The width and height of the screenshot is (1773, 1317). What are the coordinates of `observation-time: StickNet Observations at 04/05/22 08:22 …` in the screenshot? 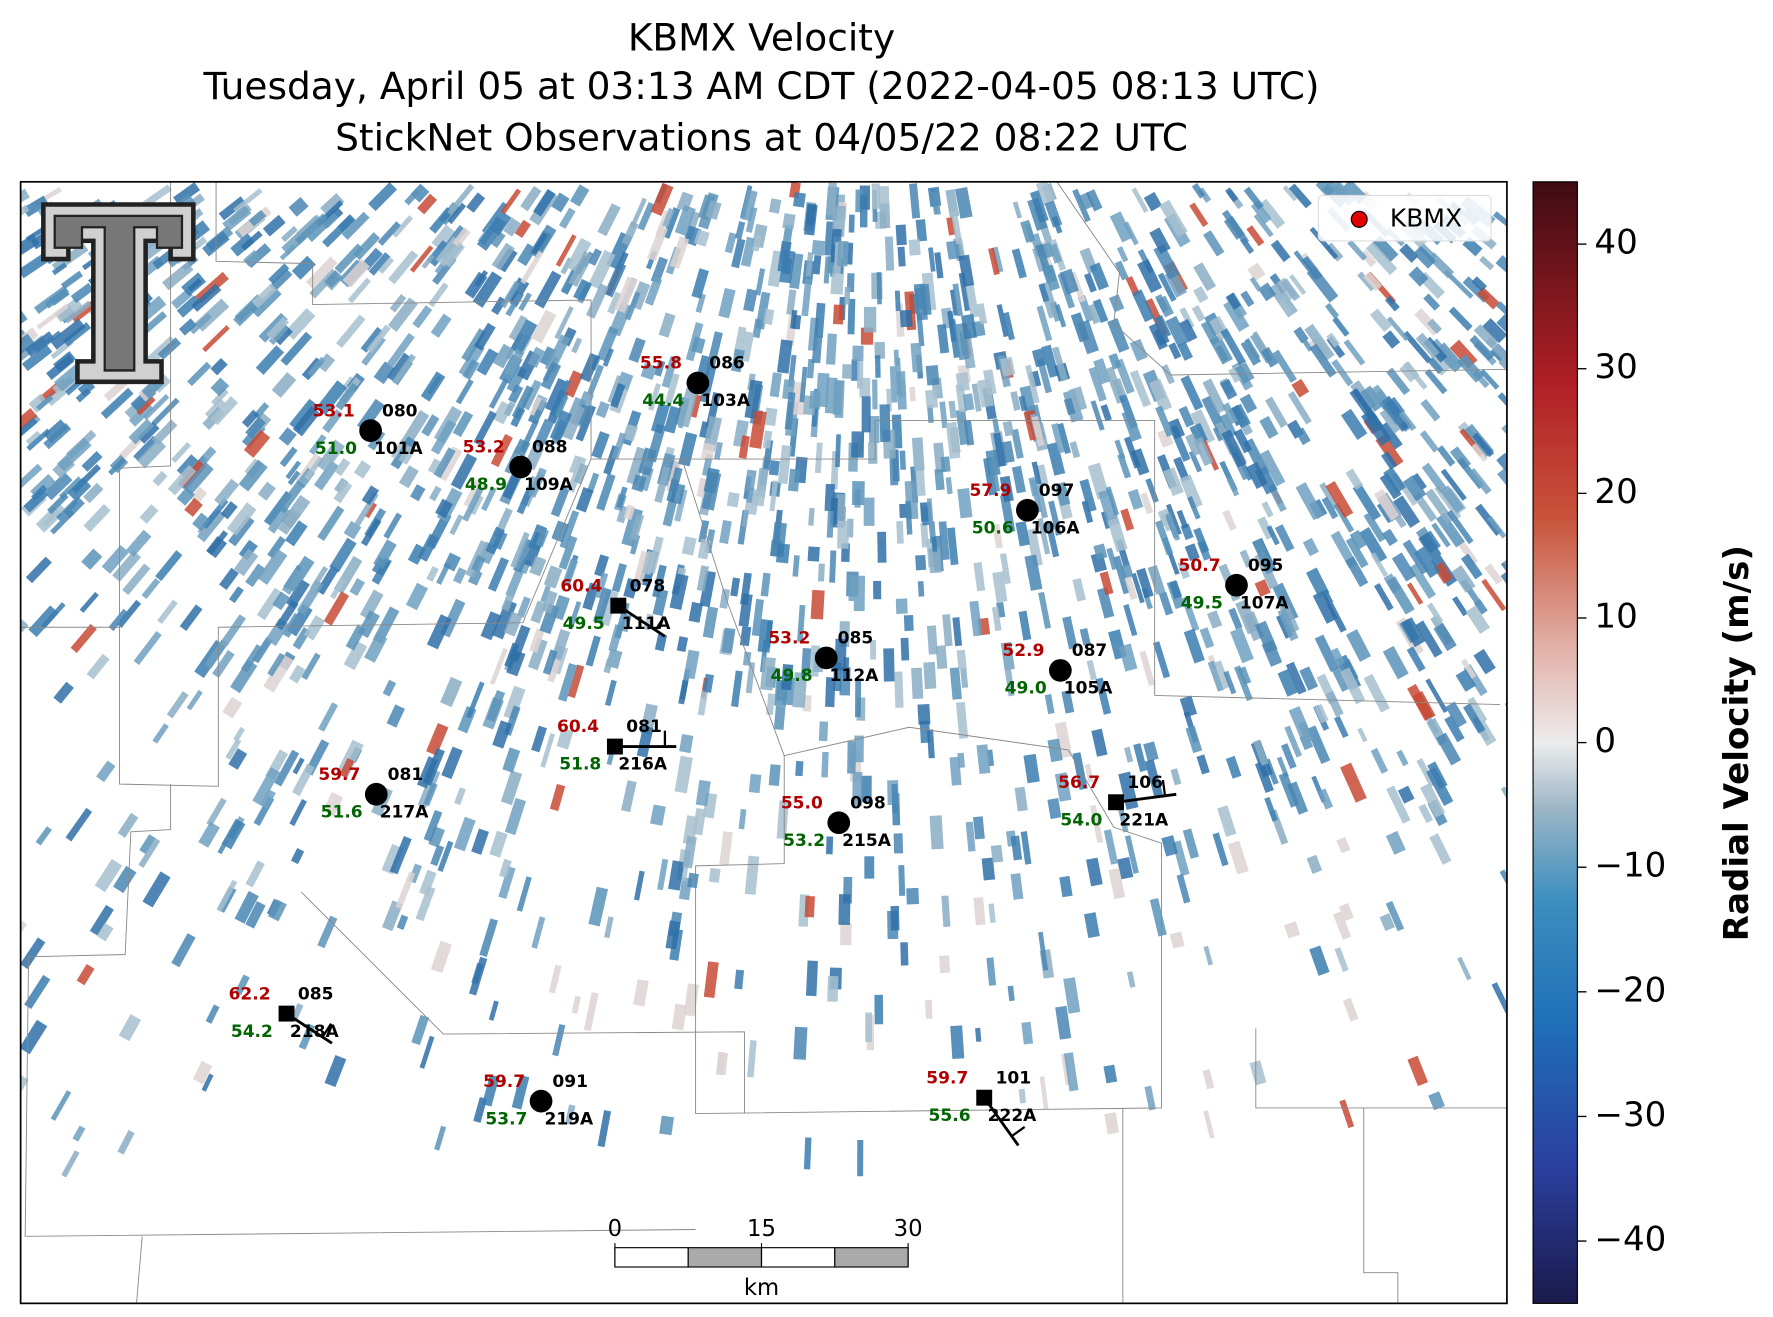 It's located at (761, 137).